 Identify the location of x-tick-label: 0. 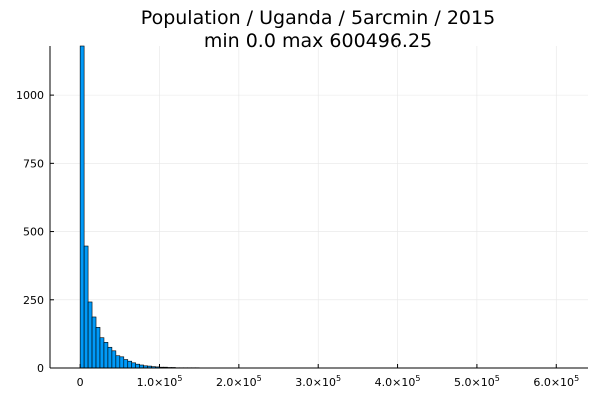
(80, 382).